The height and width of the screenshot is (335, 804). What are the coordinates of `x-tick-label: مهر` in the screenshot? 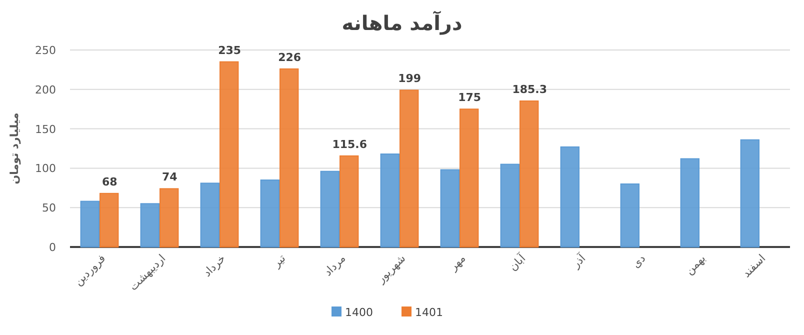 It's located at (457, 263).